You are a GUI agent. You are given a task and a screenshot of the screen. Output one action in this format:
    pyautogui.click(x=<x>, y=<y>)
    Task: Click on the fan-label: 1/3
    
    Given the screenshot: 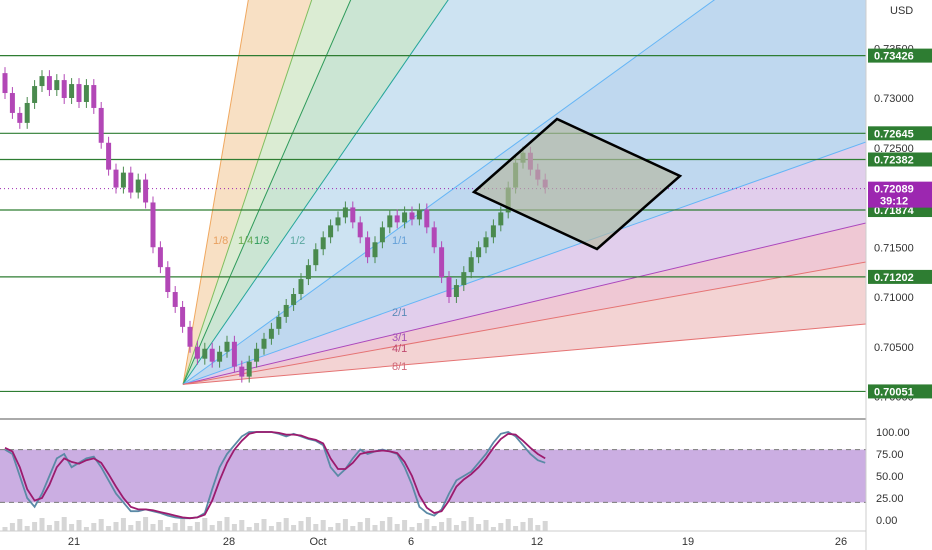 What is the action you would take?
    pyautogui.click(x=261, y=241)
    